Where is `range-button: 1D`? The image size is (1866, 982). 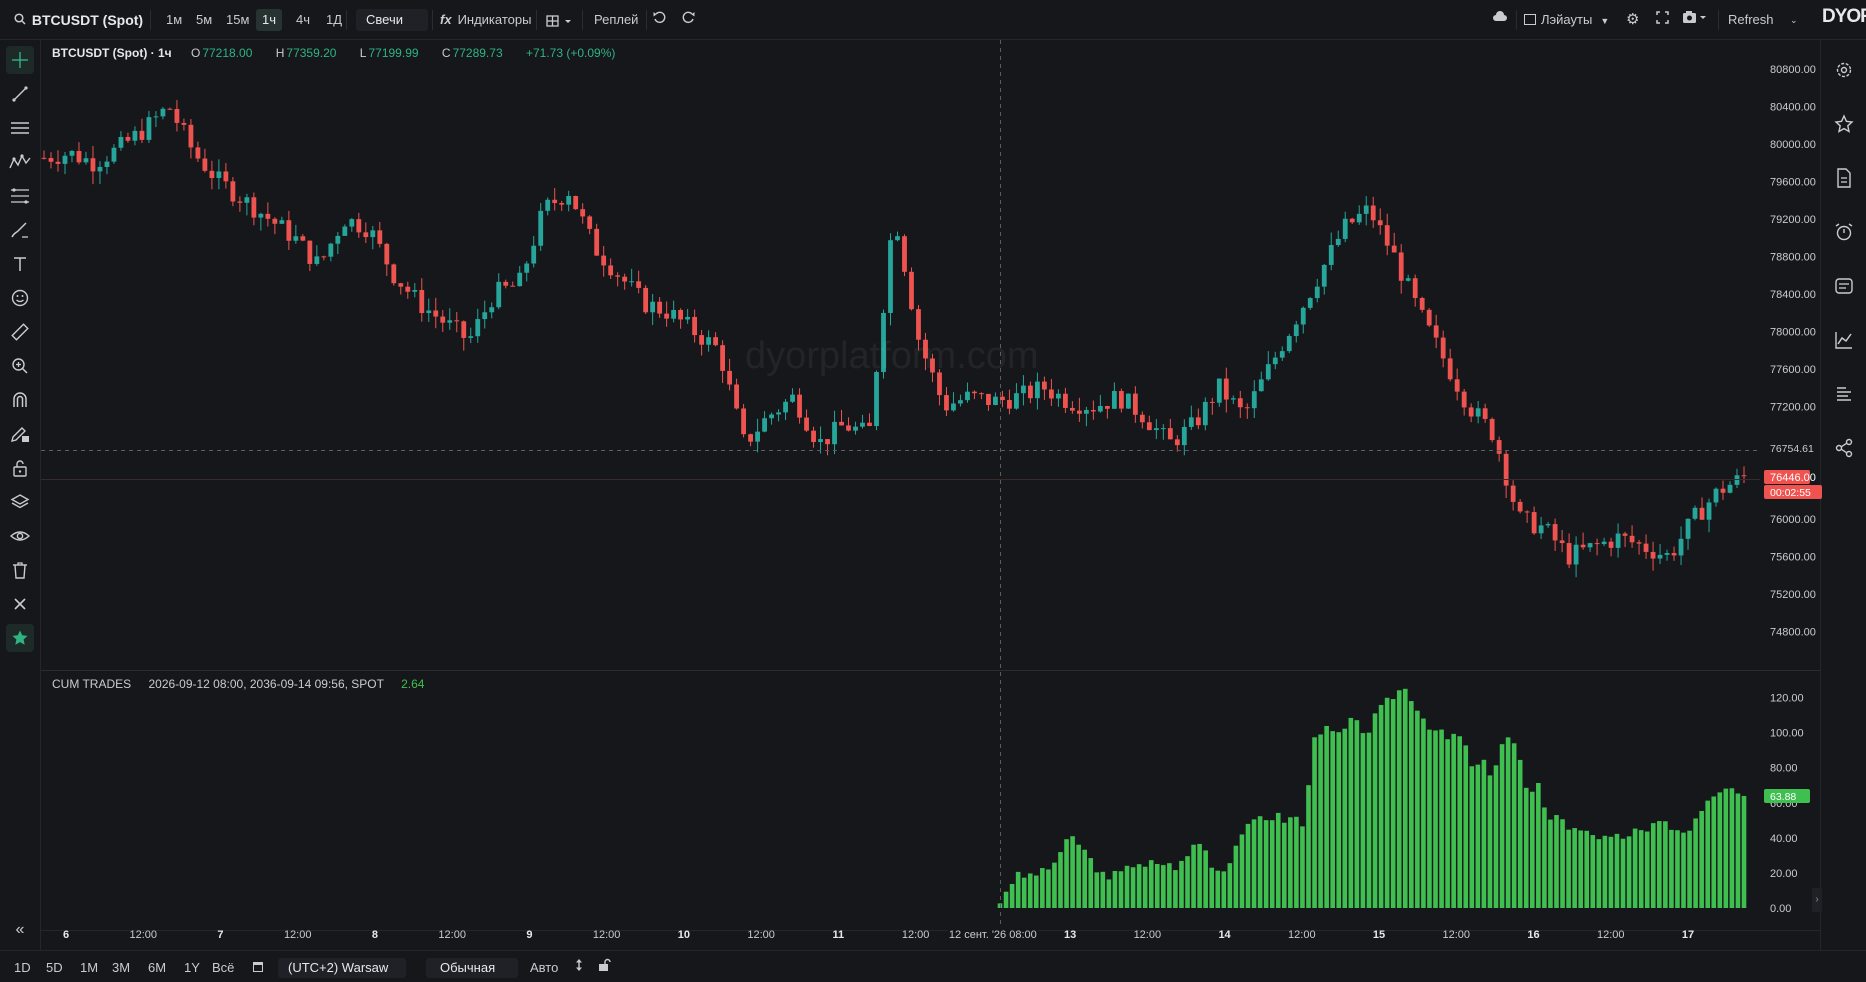
range-button: 1D is located at coordinates (22, 967).